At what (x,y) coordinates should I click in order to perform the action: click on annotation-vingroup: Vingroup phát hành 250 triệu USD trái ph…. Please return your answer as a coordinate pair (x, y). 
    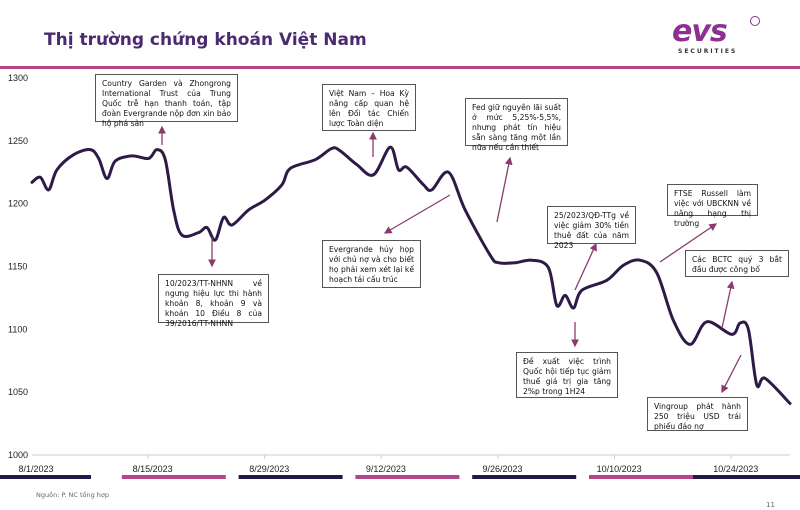
    Looking at the image, I should click on (697, 414).